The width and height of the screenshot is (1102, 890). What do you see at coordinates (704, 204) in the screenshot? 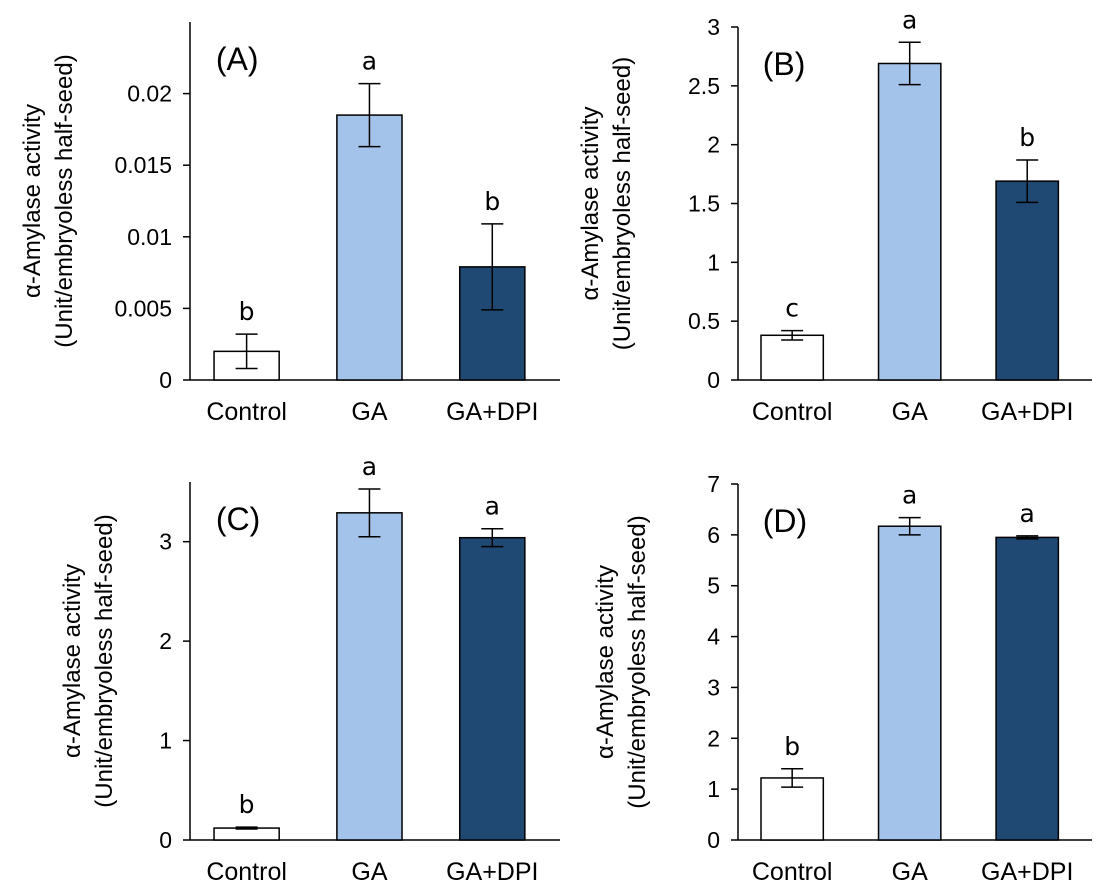
I see `y-tick-label: 1.5` at bounding box center [704, 204].